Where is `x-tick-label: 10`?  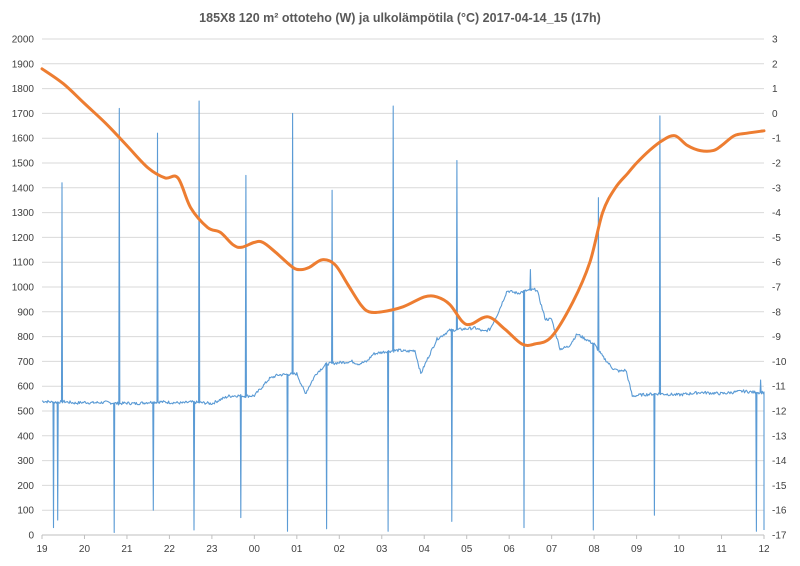 x-tick-label: 10 is located at coordinates (679, 549).